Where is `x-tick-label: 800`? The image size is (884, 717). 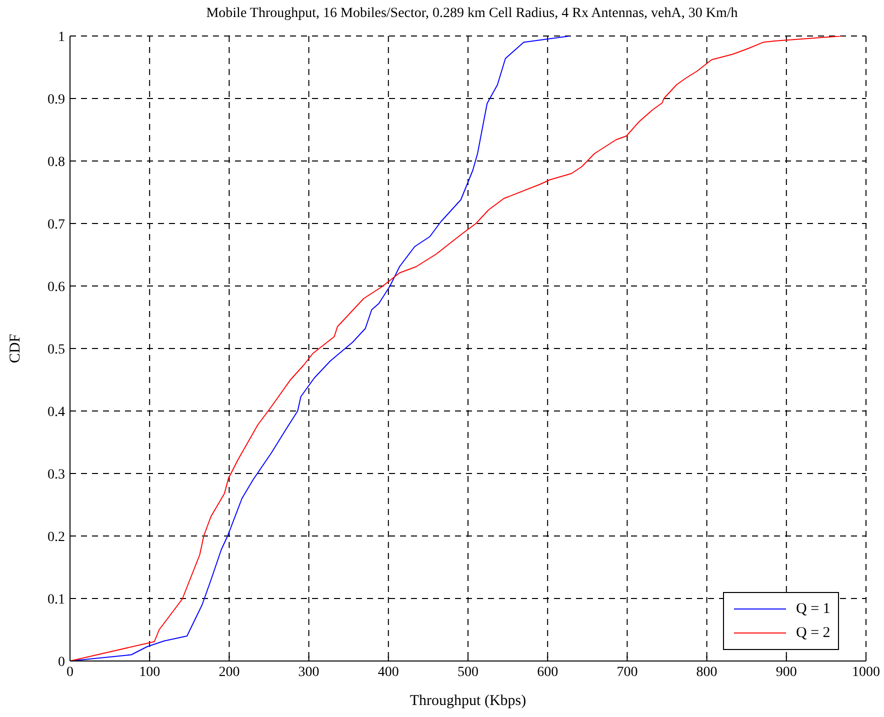 x-tick-label: 800 is located at coordinates (707, 672).